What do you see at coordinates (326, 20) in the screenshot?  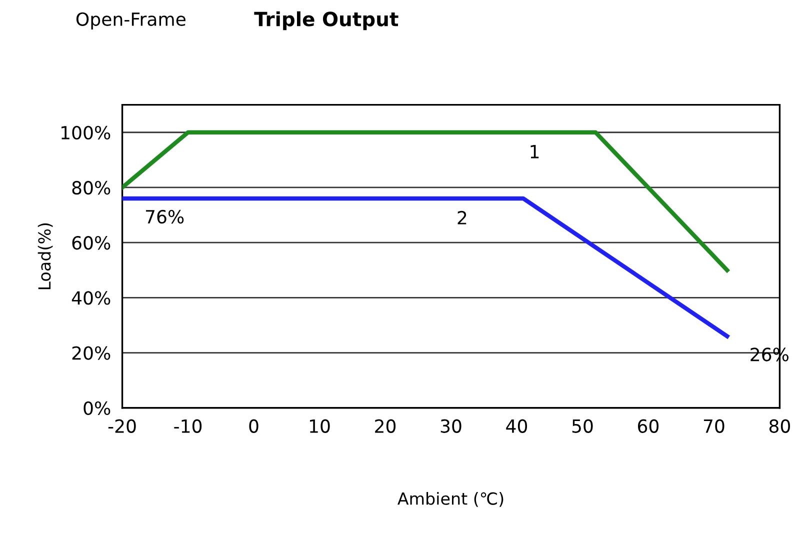 I see `chart-title: Triple Output` at bounding box center [326, 20].